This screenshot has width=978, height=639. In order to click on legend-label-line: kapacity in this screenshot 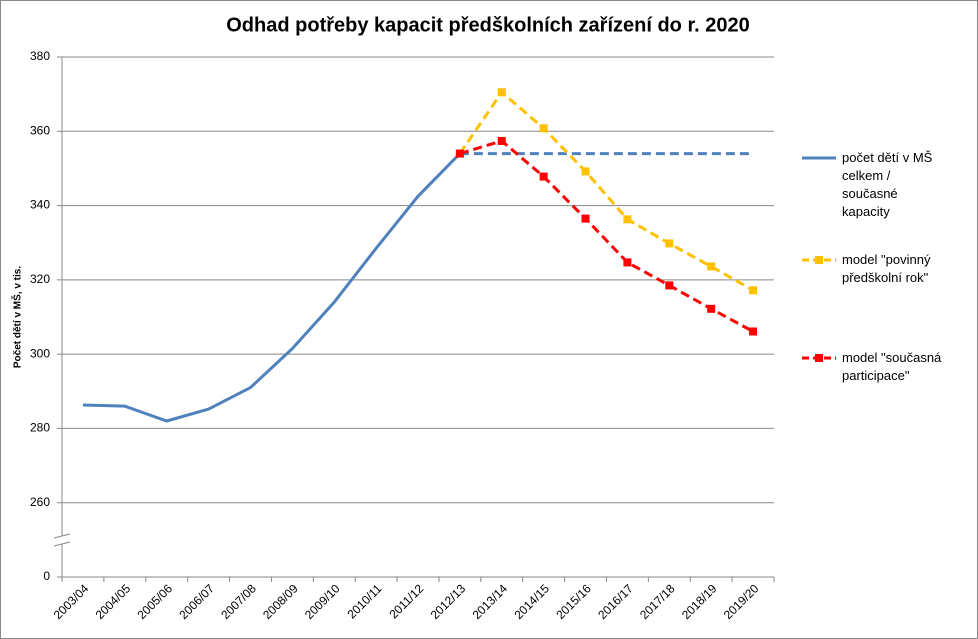, I will do `click(866, 211)`.